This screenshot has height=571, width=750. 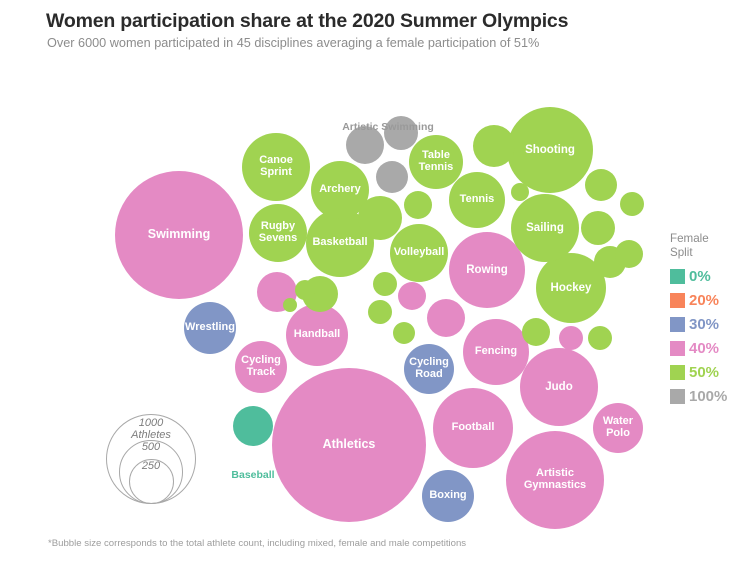 I want to click on bubble-fencing: Fencing, so click(x=496, y=352).